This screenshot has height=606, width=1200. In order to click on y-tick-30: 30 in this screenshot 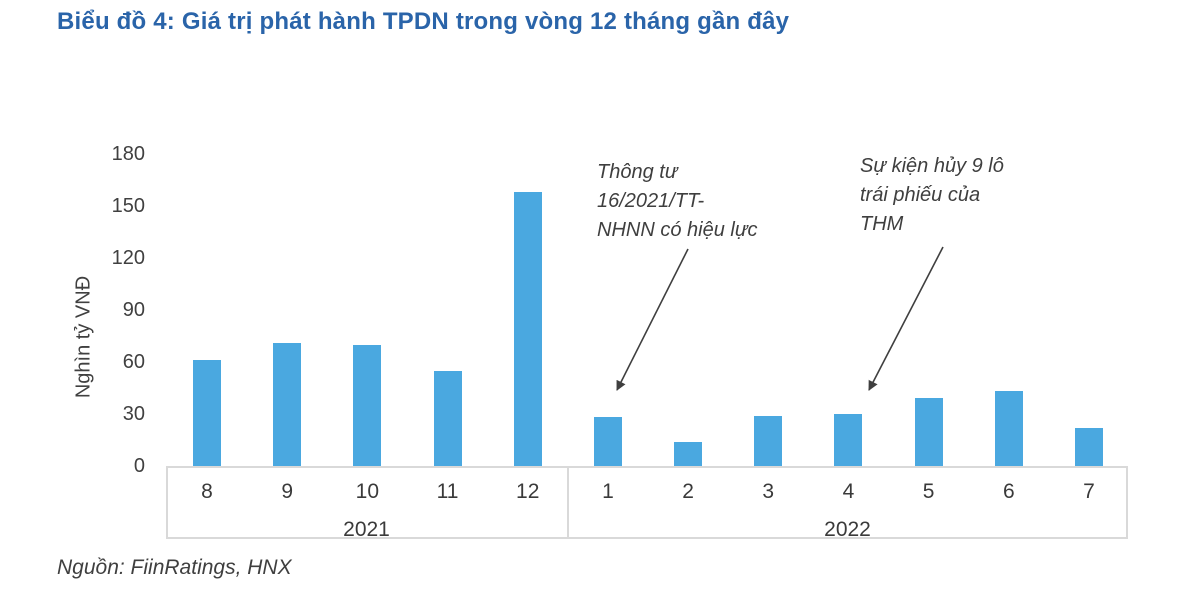, I will do `click(133, 414)`.